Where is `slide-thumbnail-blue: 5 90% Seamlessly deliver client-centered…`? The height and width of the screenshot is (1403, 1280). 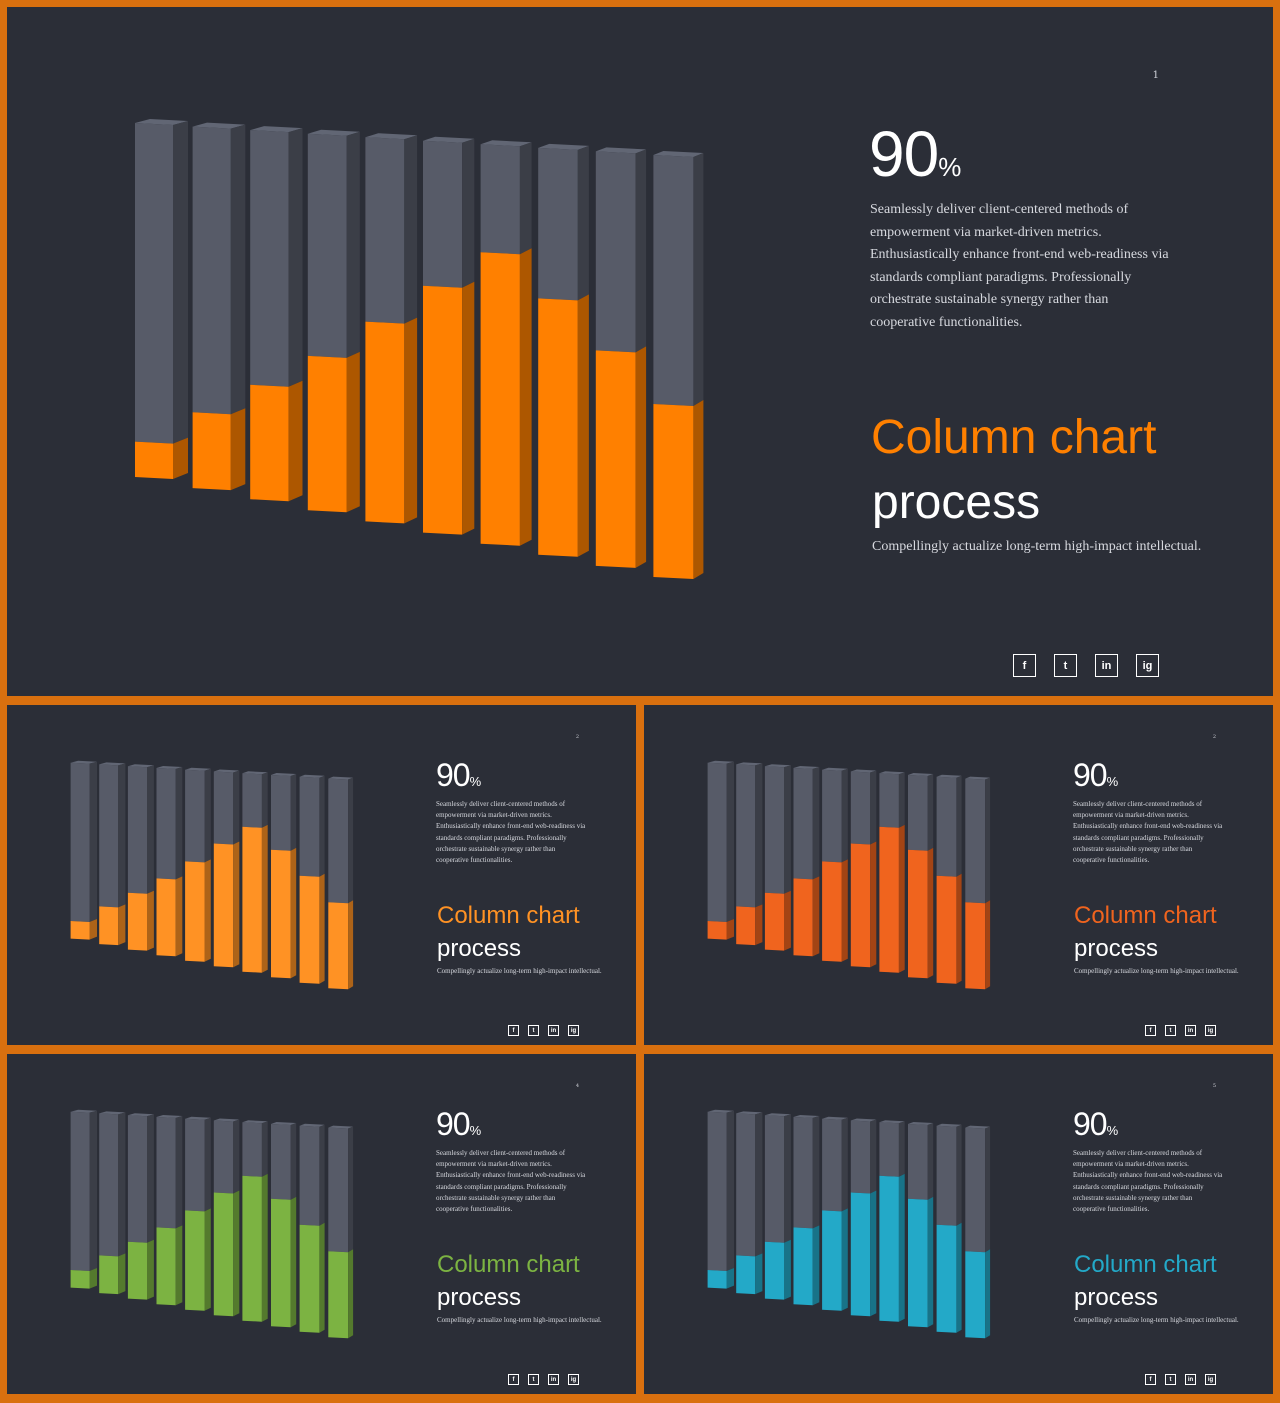
slide-thumbnail-blue: 5 90% Seamlessly deliver client-centered… is located at coordinates (958, 1224).